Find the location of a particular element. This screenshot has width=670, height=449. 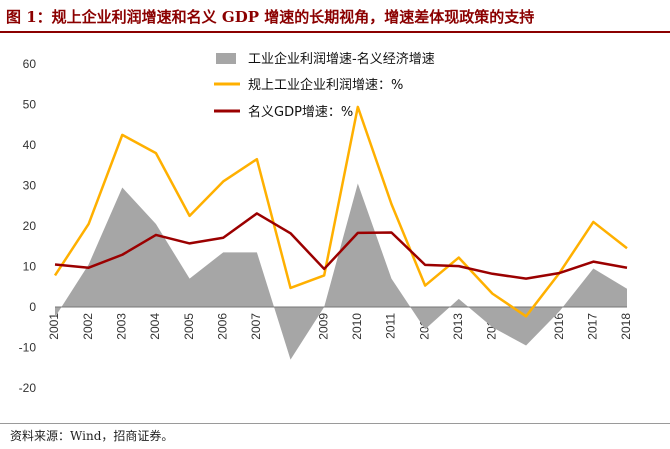

figure-title: 图 1：规上企业利润增速和名义 GDP 增速的长期视角，增速差体现政策的支持 is located at coordinates (270, 17).